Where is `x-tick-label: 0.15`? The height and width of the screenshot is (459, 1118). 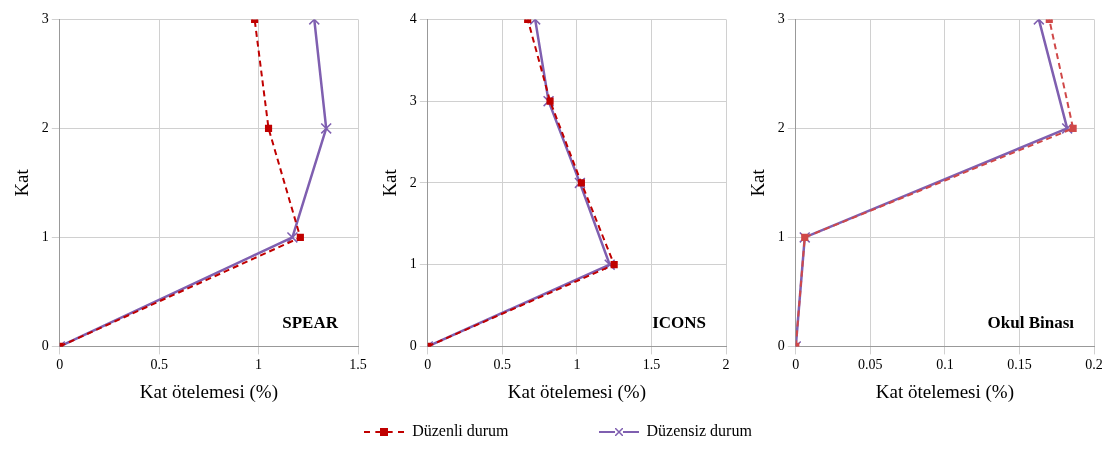 x-tick-label: 0.15 is located at coordinates (1019, 365).